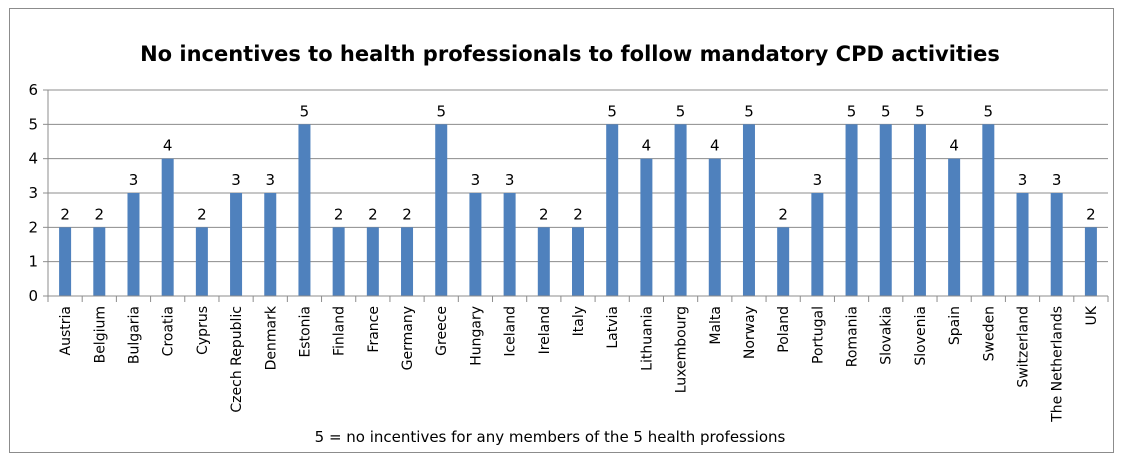 This screenshot has height=457, width=1123. I want to click on category-label: Greece, so click(442, 331).